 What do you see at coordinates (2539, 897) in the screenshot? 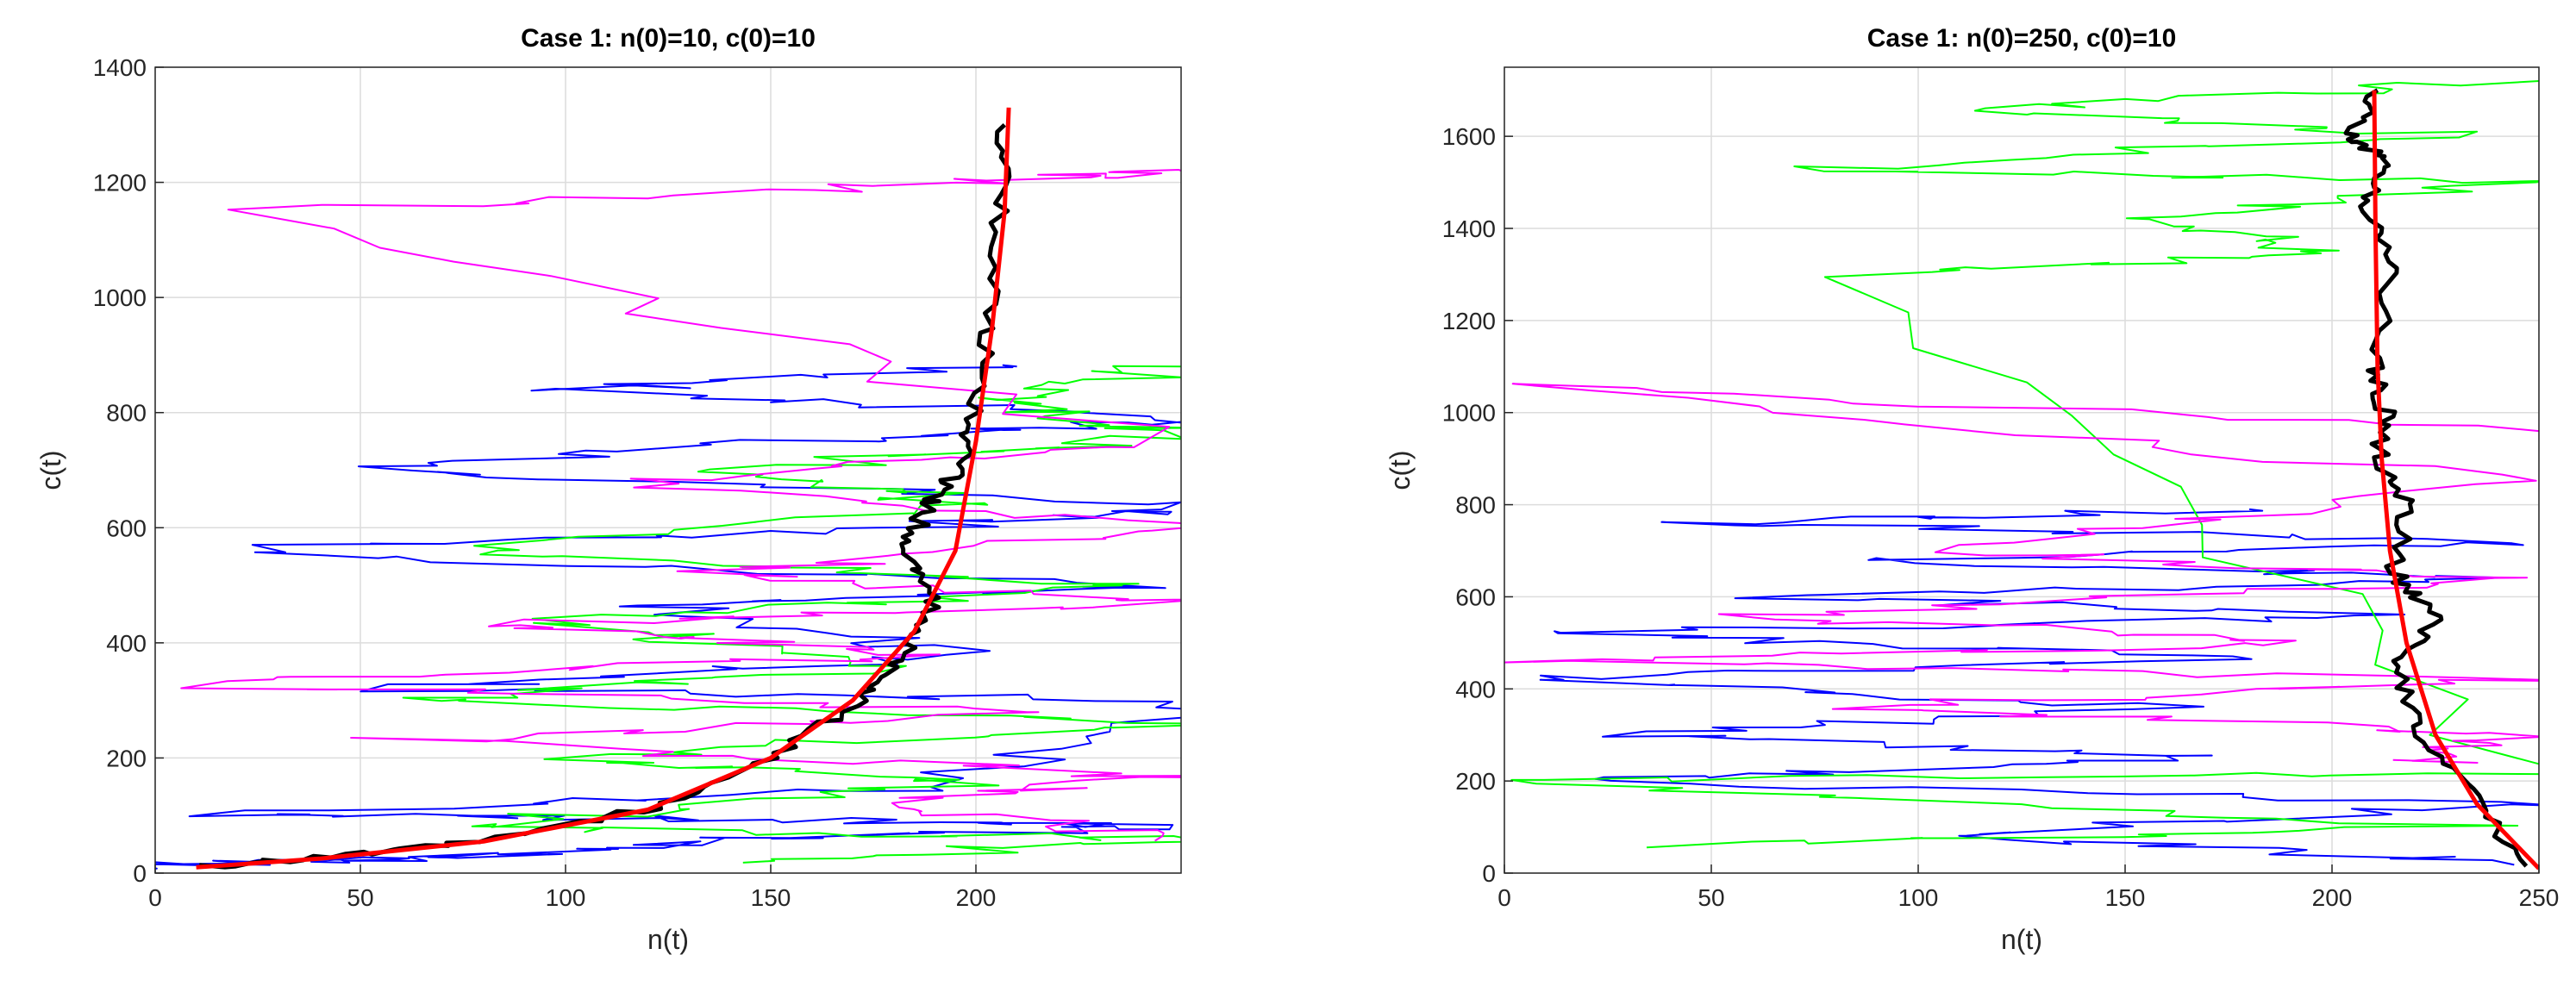
I see `x-tick-label: 250` at bounding box center [2539, 897].